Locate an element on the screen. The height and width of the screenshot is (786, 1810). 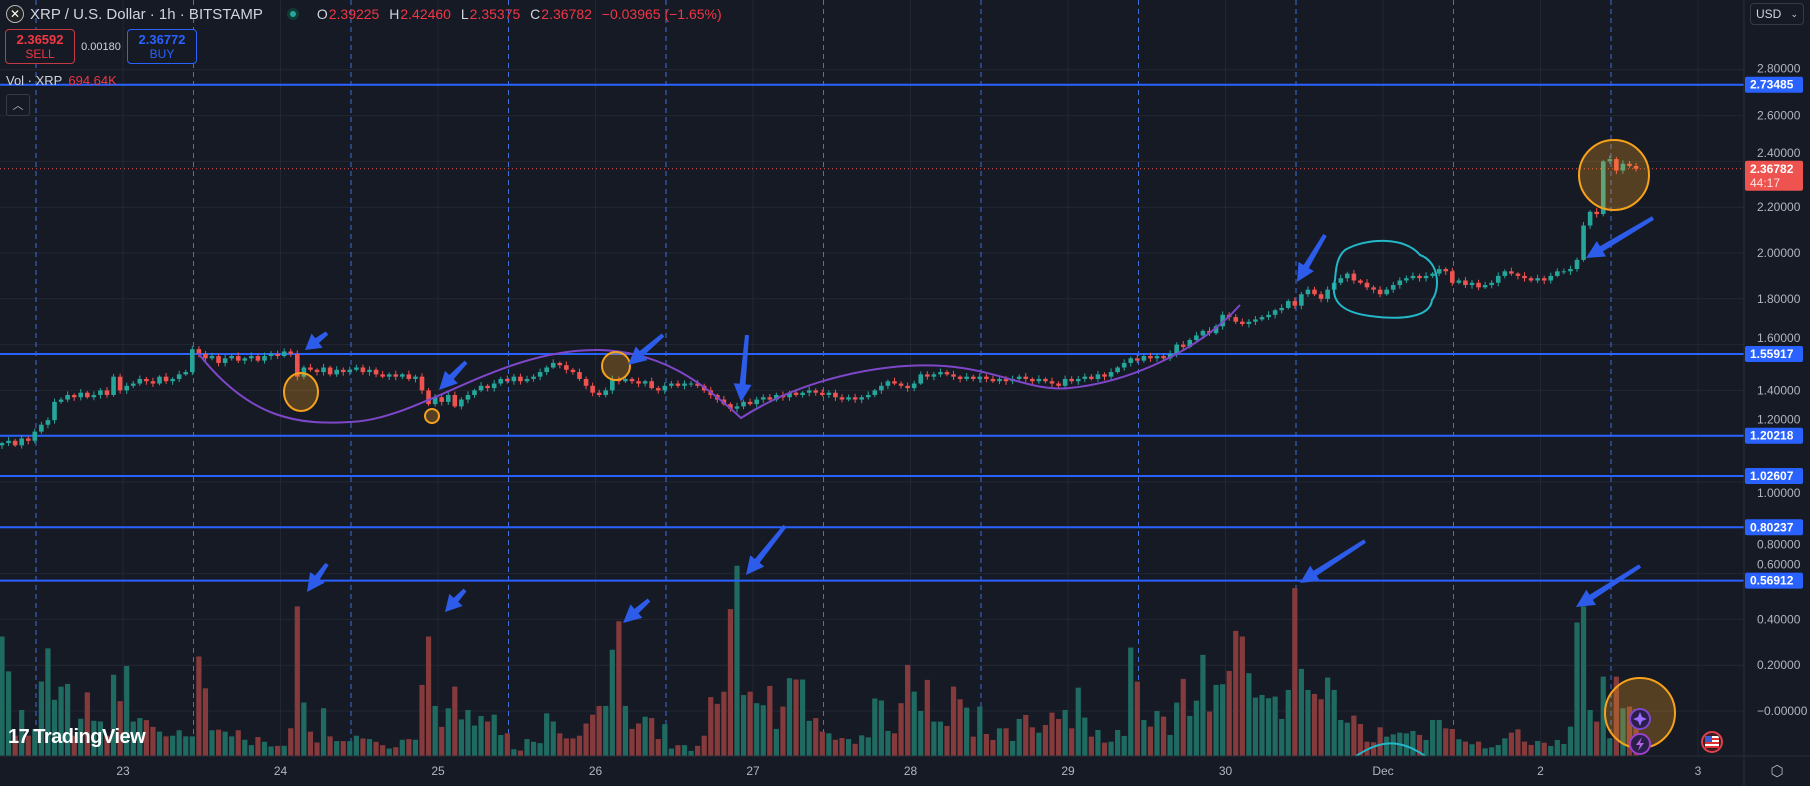
tradingview-logo: 17 TradingView is located at coordinates (77, 737).